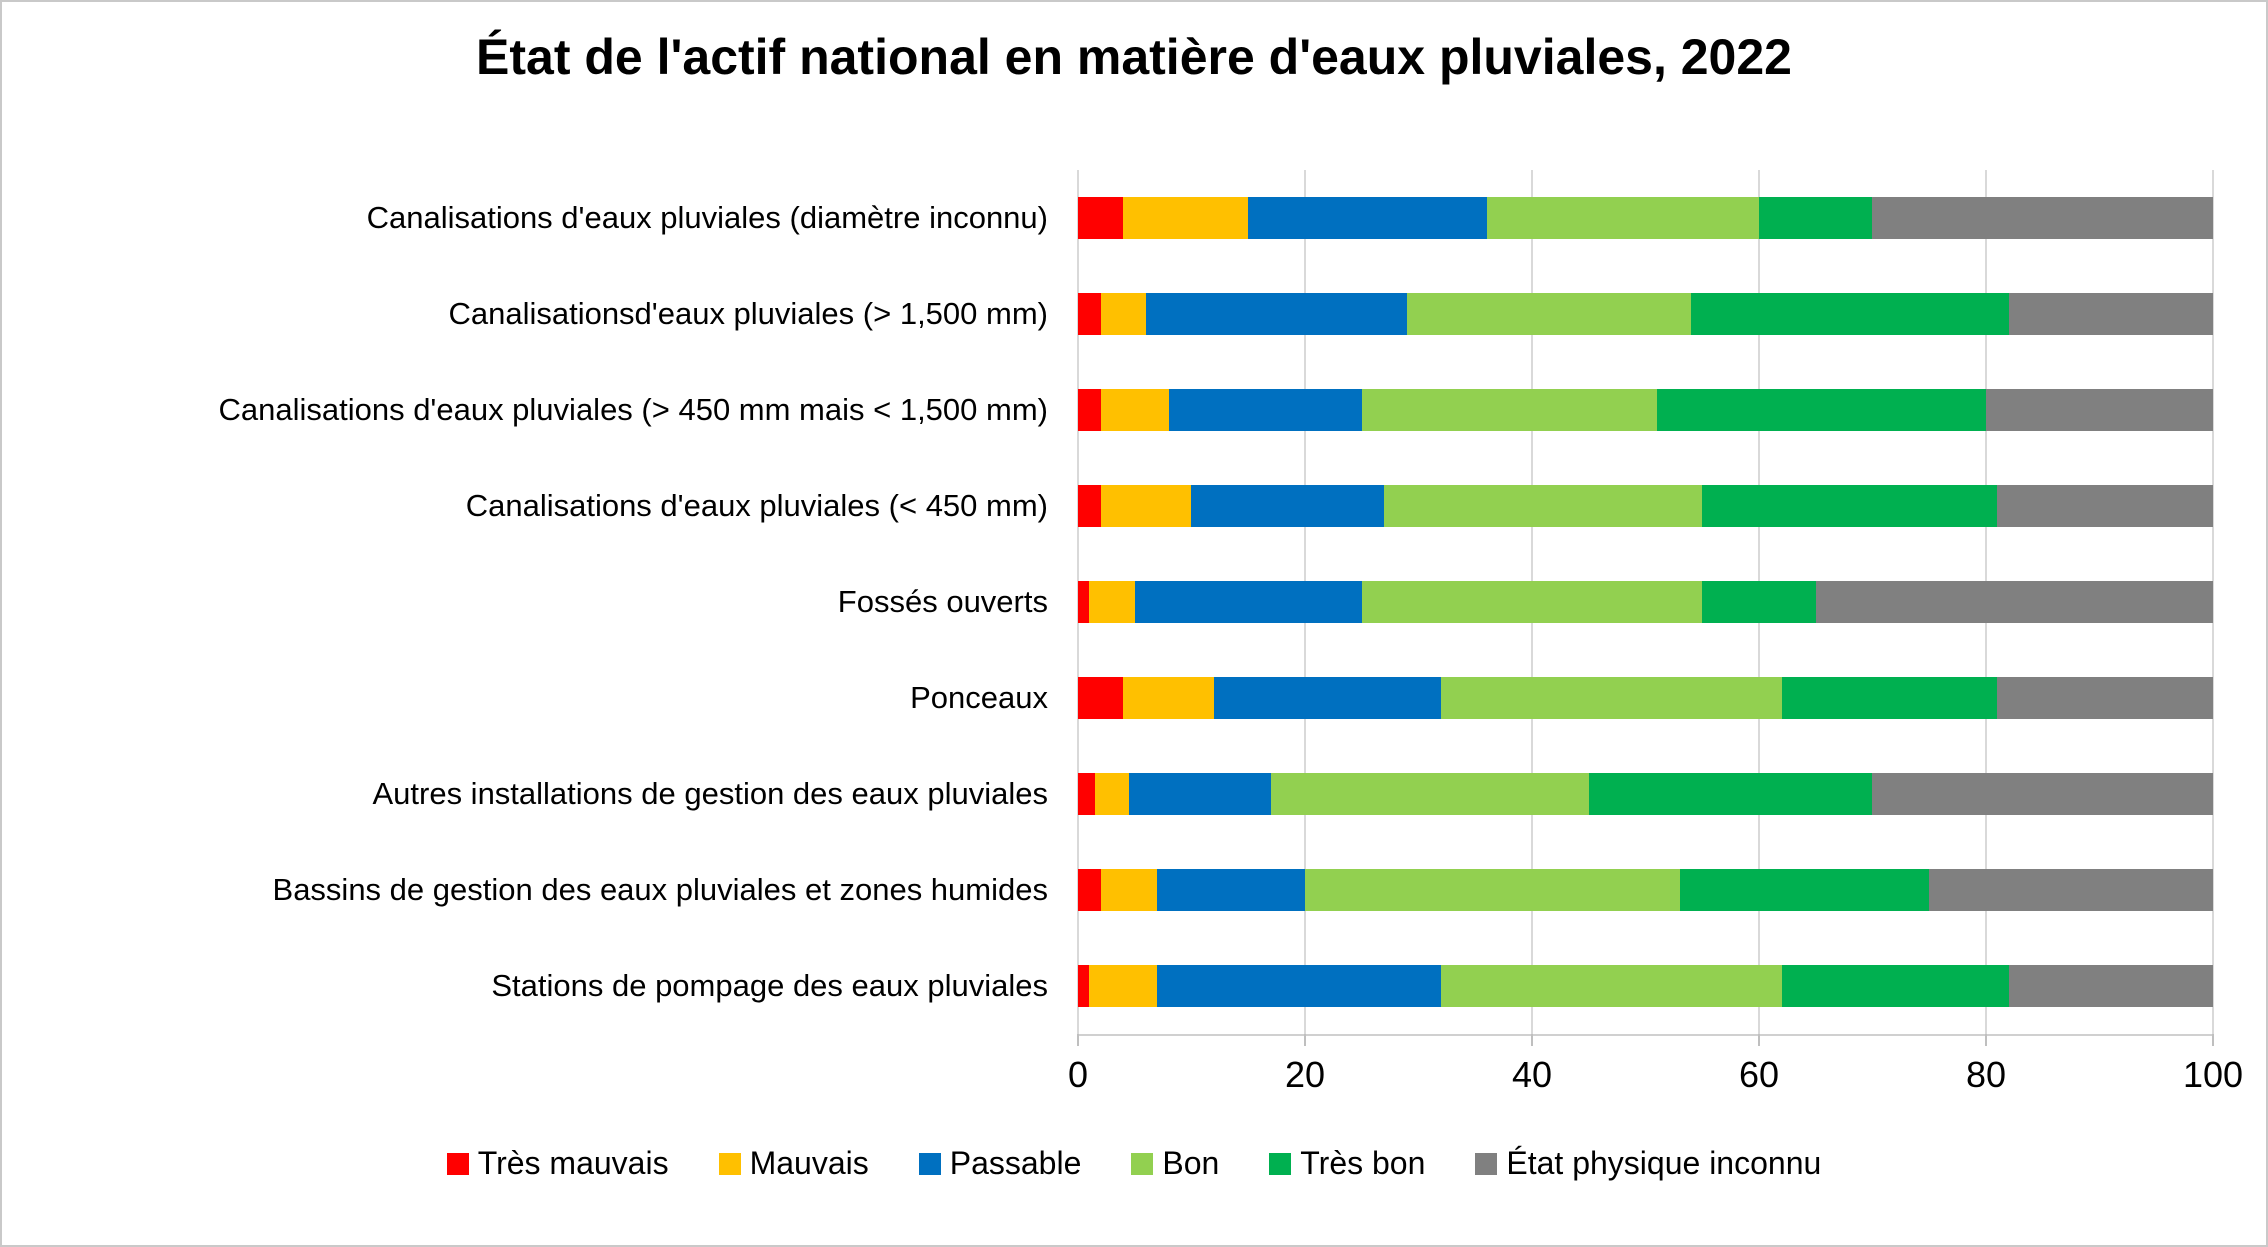 The image size is (2268, 1247). What do you see at coordinates (1015, 1163) in the screenshot?
I see `legend-label: Passable` at bounding box center [1015, 1163].